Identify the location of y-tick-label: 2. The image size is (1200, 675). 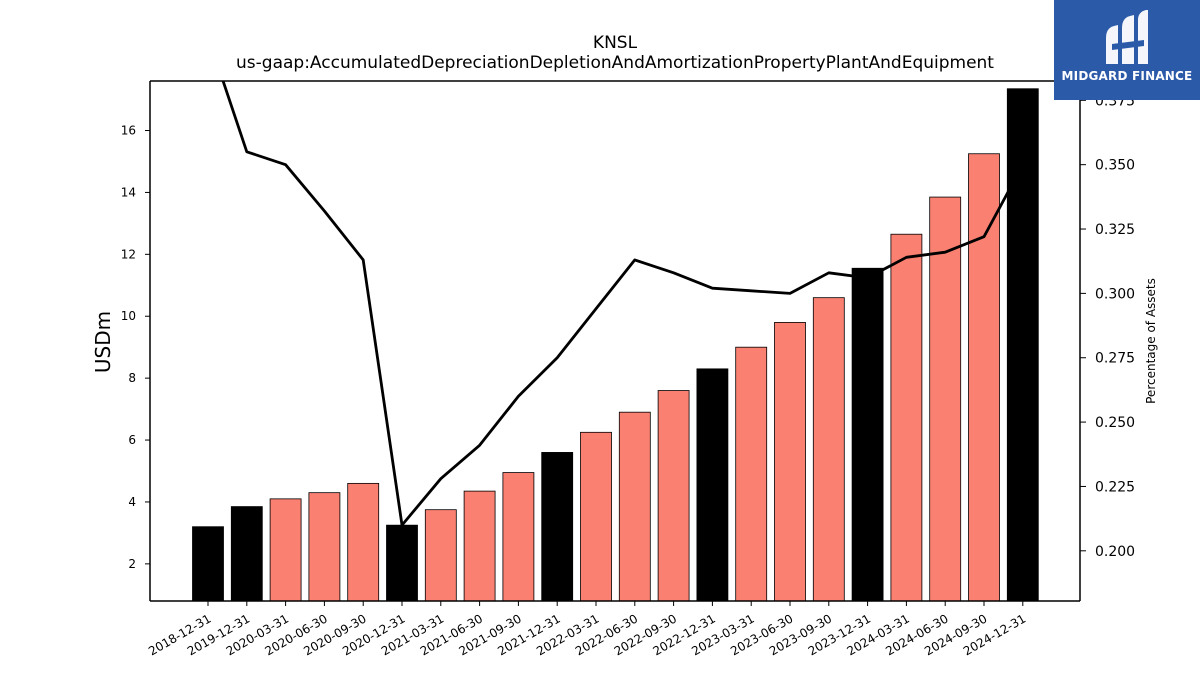
(132, 564).